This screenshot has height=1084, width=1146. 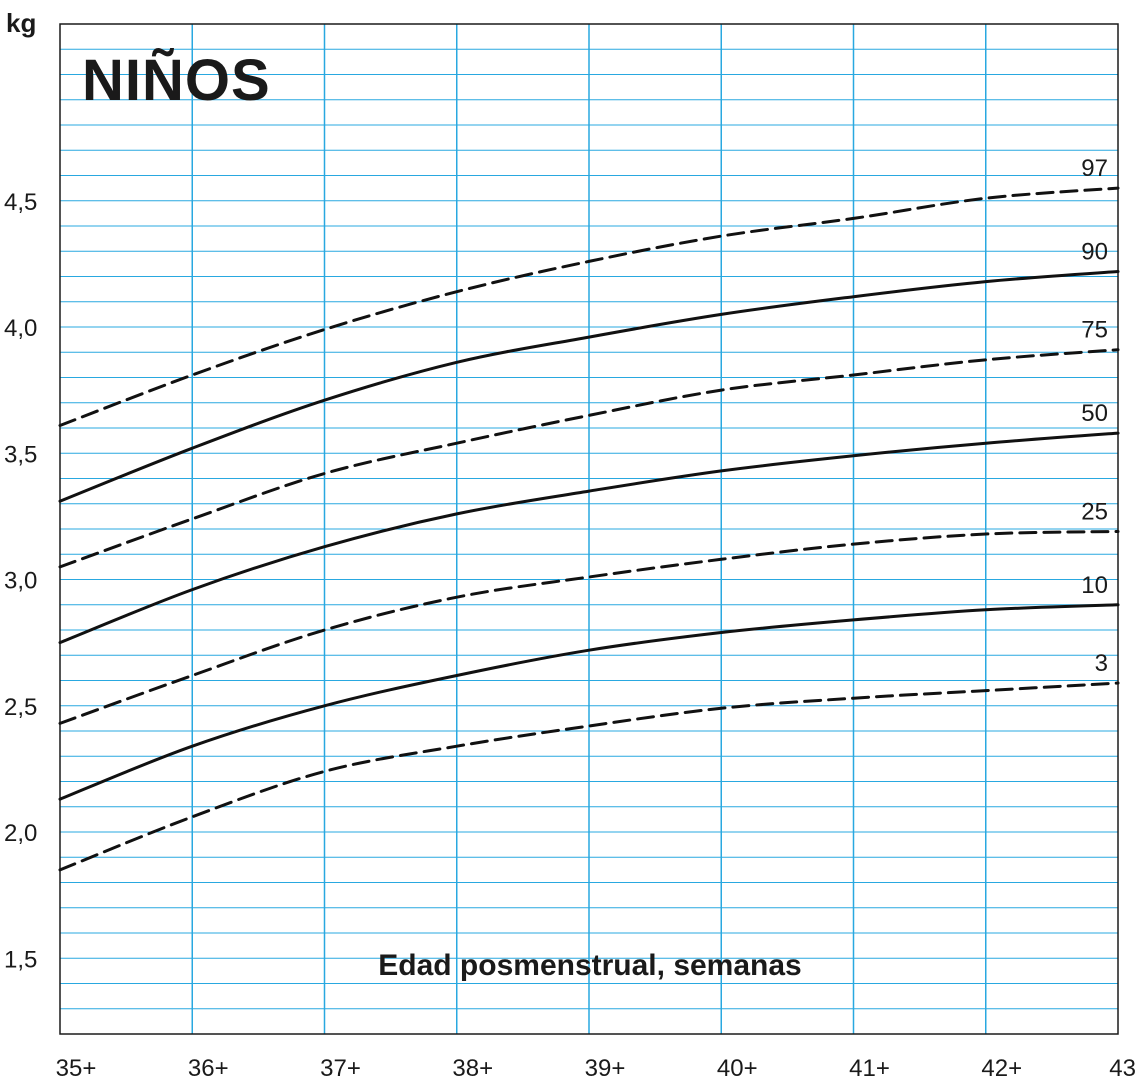 I want to click on y-tick-label: 1,5, so click(x=20, y=959).